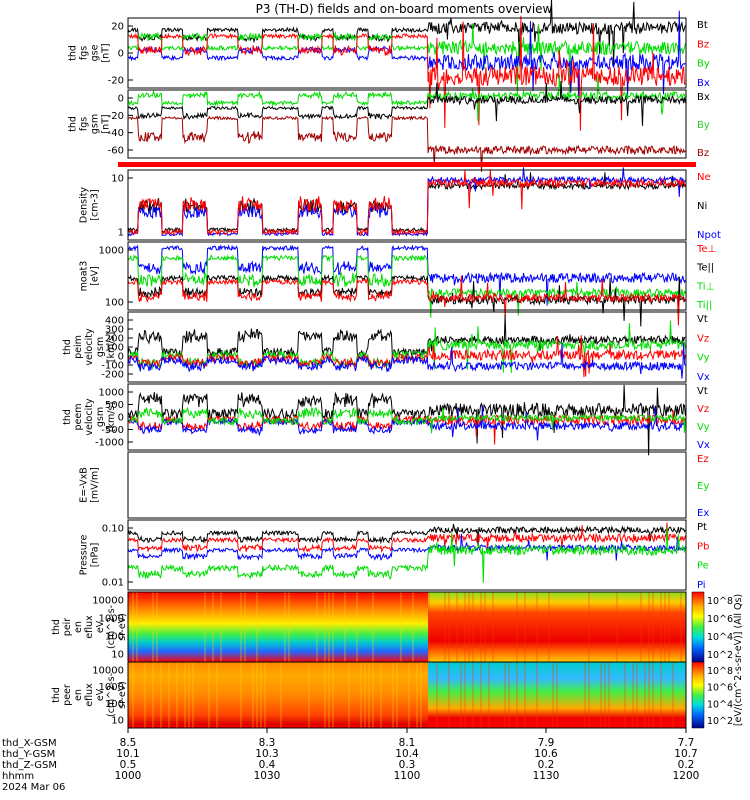 The height and width of the screenshot is (800, 750). Describe the element at coordinates (703, 358) in the screenshot. I see `legend-Vy-label: Vy` at that location.